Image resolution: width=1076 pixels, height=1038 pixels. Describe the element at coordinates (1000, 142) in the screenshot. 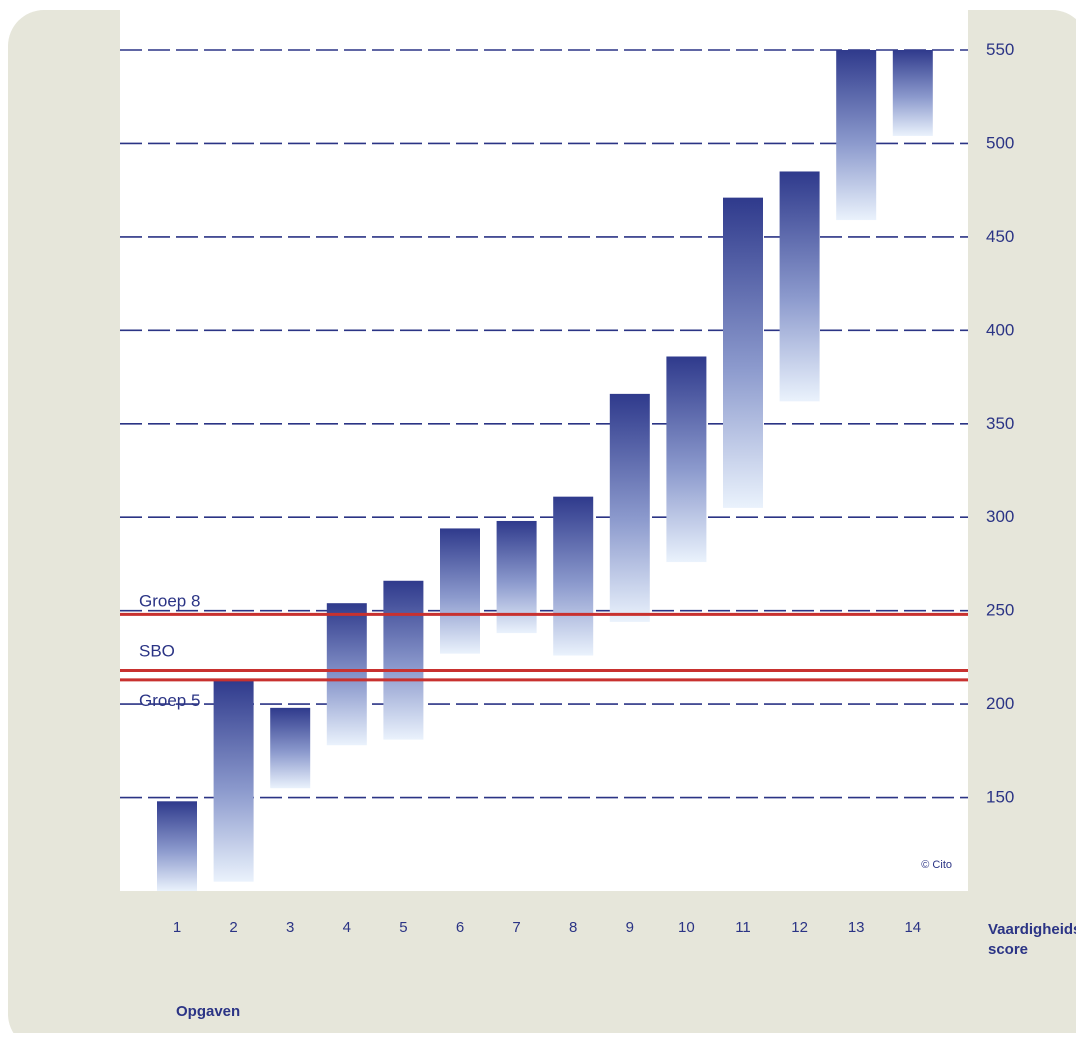

I see `y-tick-label-500: 500` at that location.